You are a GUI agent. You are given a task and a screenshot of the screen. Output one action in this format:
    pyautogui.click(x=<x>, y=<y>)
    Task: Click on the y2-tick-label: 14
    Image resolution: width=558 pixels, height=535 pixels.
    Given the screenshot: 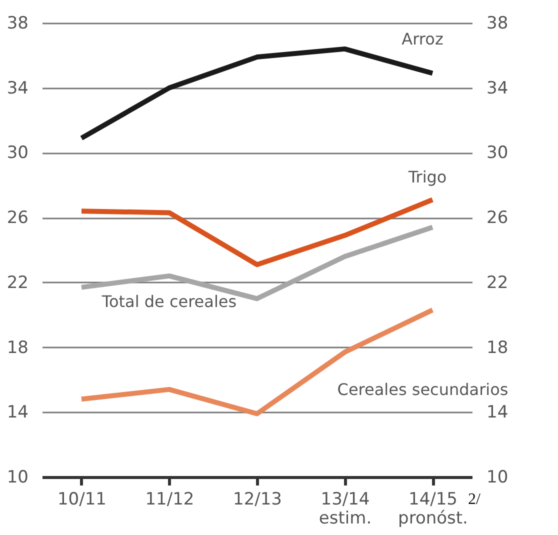 What is the action you would take?
    pyautogui.click(x=497, y=412)
    